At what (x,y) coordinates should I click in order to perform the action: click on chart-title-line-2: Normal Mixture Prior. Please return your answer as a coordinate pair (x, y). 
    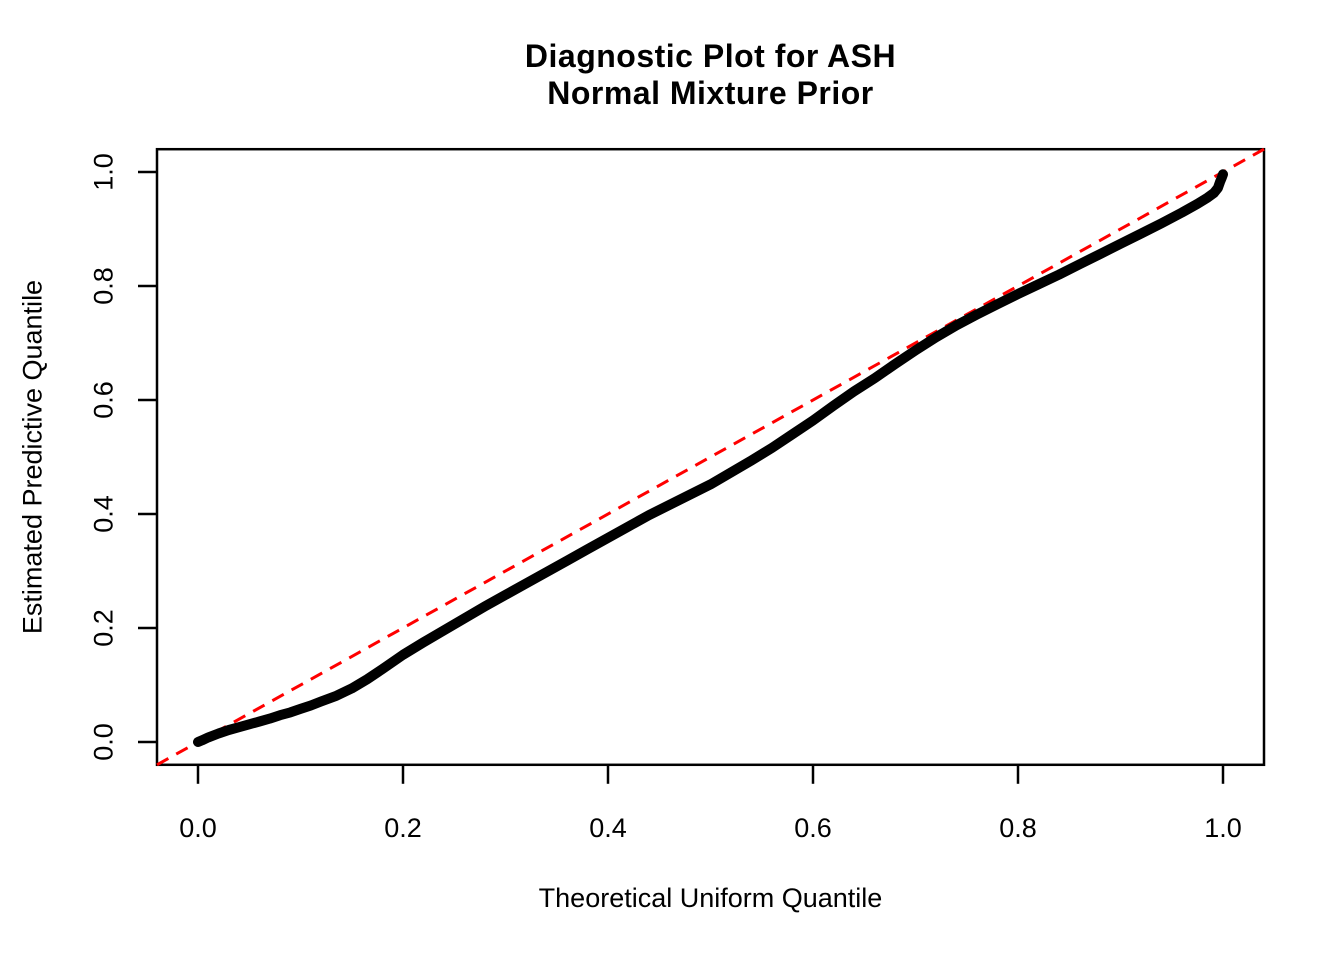
    Looking at the image, I should click on (710, 93).